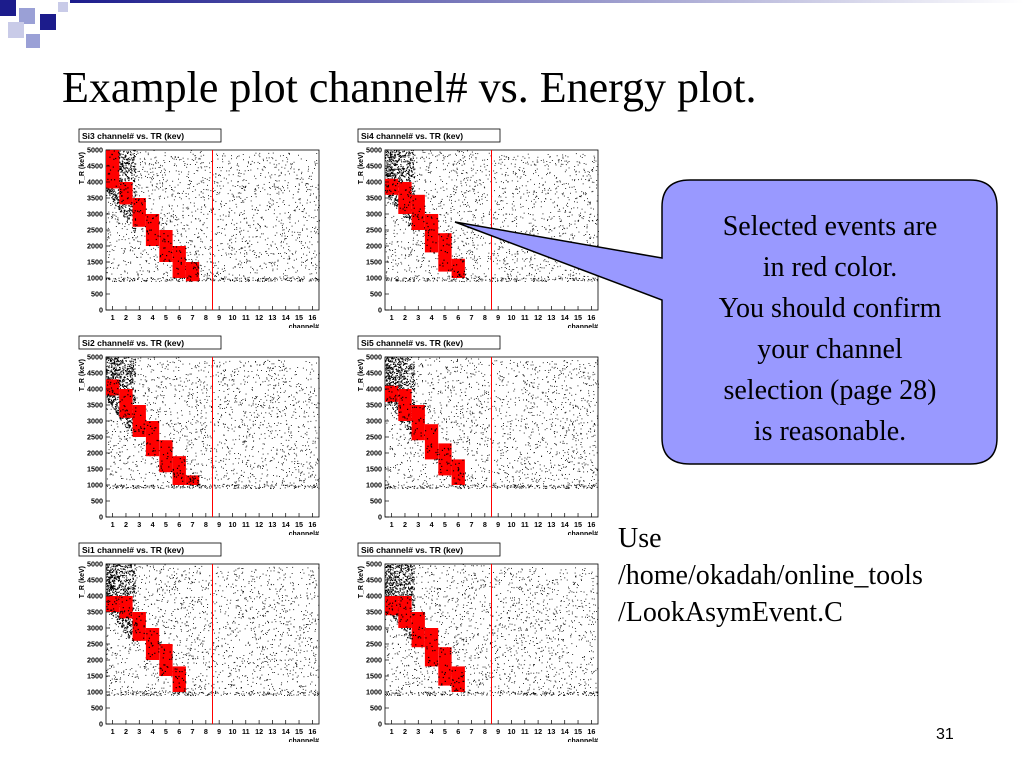 This screenshot has width=1024, height=768. What do you see at coordinates (498, 731) in the screenshot?
I see `x-tick-label: 9` at bounding box center [498, 731].